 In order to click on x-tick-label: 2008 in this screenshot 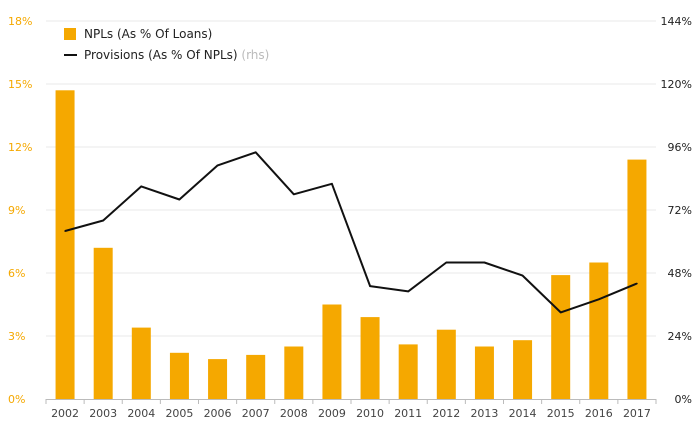, I will do `click(294, 413)`.